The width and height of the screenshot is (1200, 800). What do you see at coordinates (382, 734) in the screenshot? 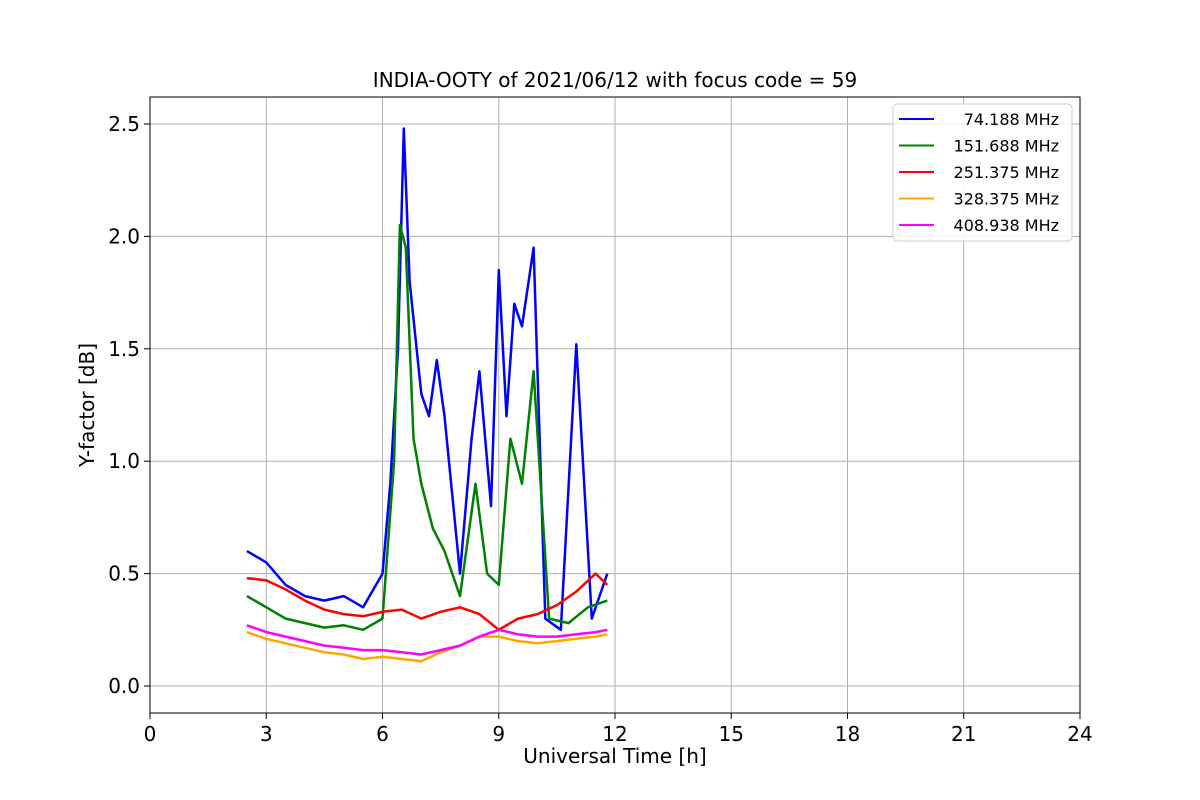
I see `x-tick-label: 6` at bounding box center [382, 734].